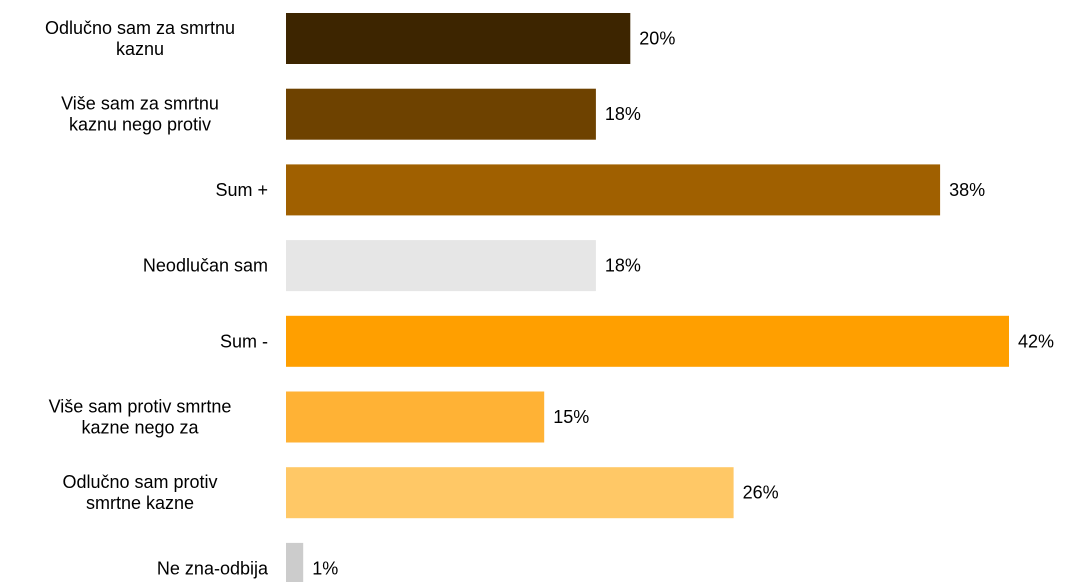 The height and width of the screenshot is (582, 1066). What do you see at coordinates (241, 190) in the screenshot?
I see `category-label-2-line-0: Sum +` at bounding box center [241, 190].